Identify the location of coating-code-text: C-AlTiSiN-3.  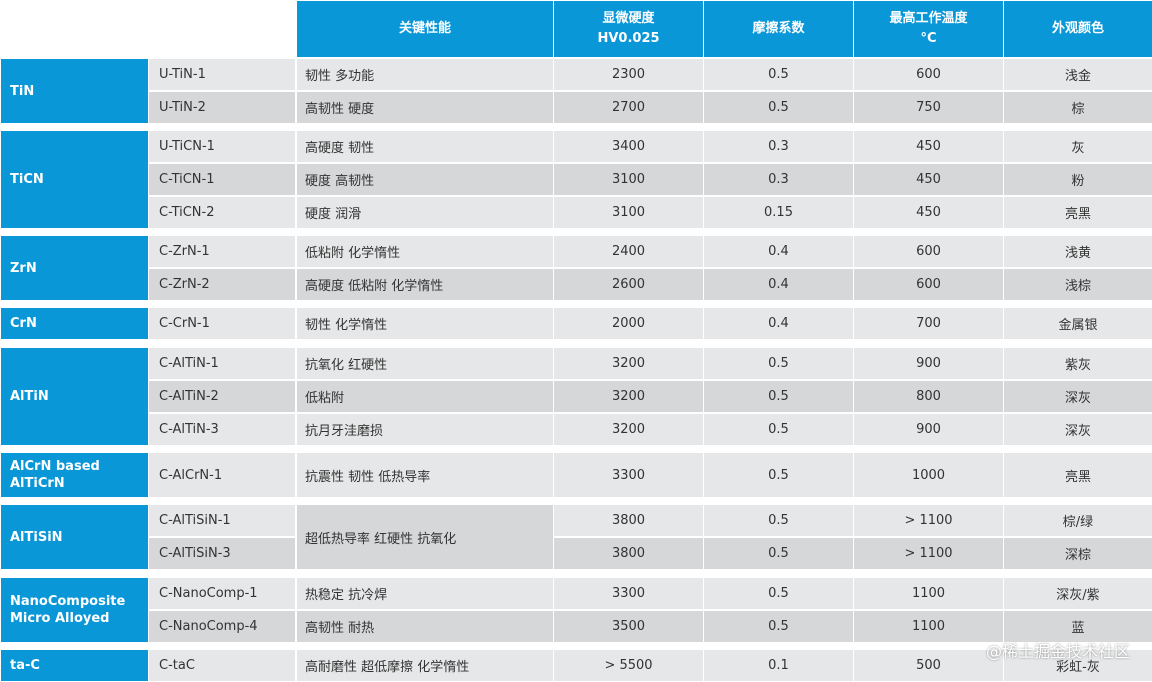
(195, 553).